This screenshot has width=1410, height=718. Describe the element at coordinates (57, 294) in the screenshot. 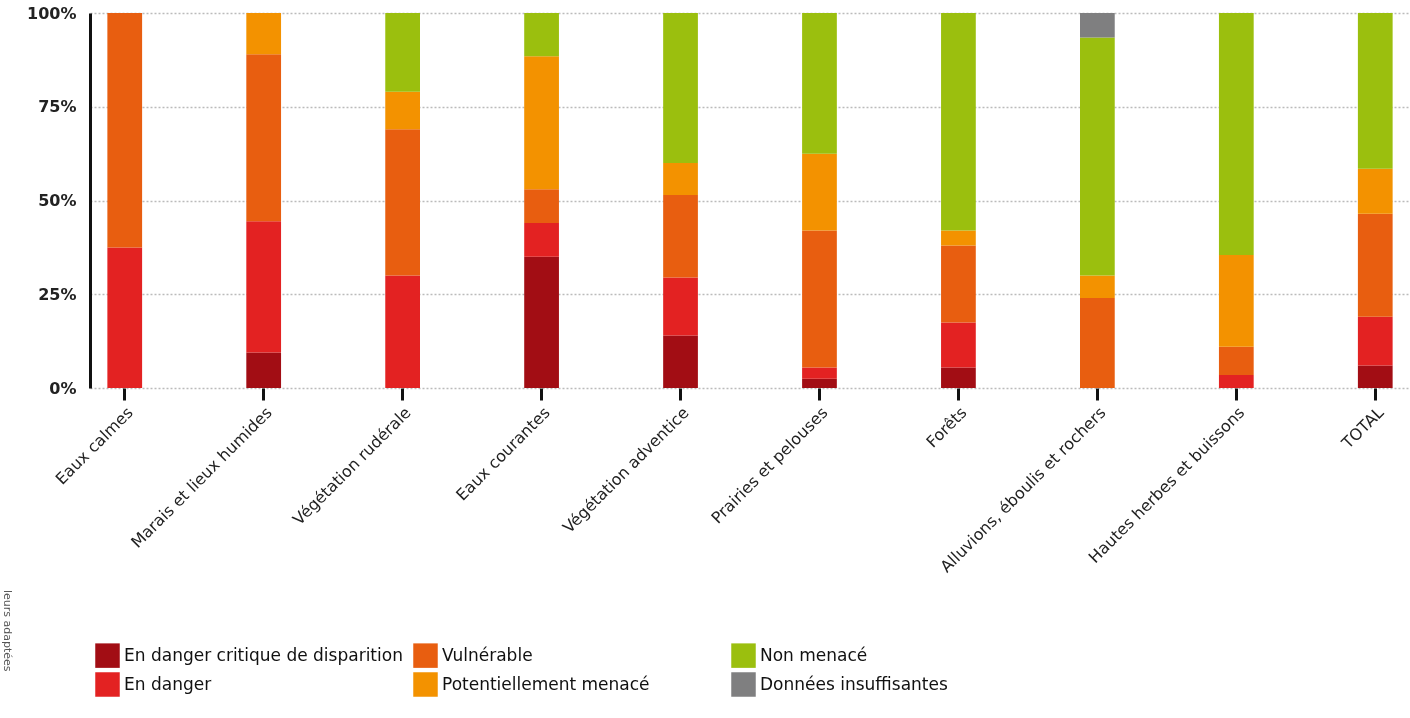

I see `y-tick-label: 25%` at that location.